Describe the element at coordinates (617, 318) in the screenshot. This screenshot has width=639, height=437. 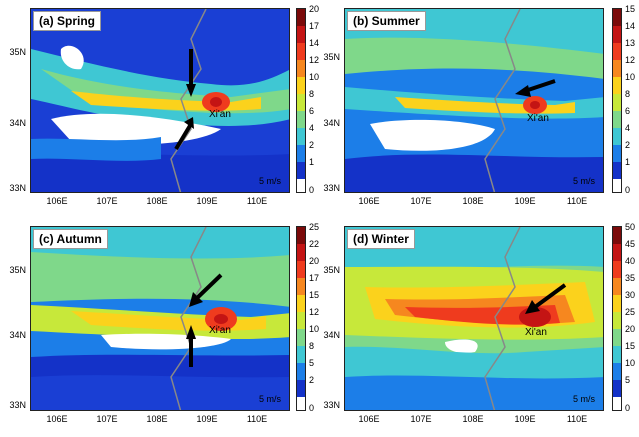
I see `colorbar-winter` at that location.